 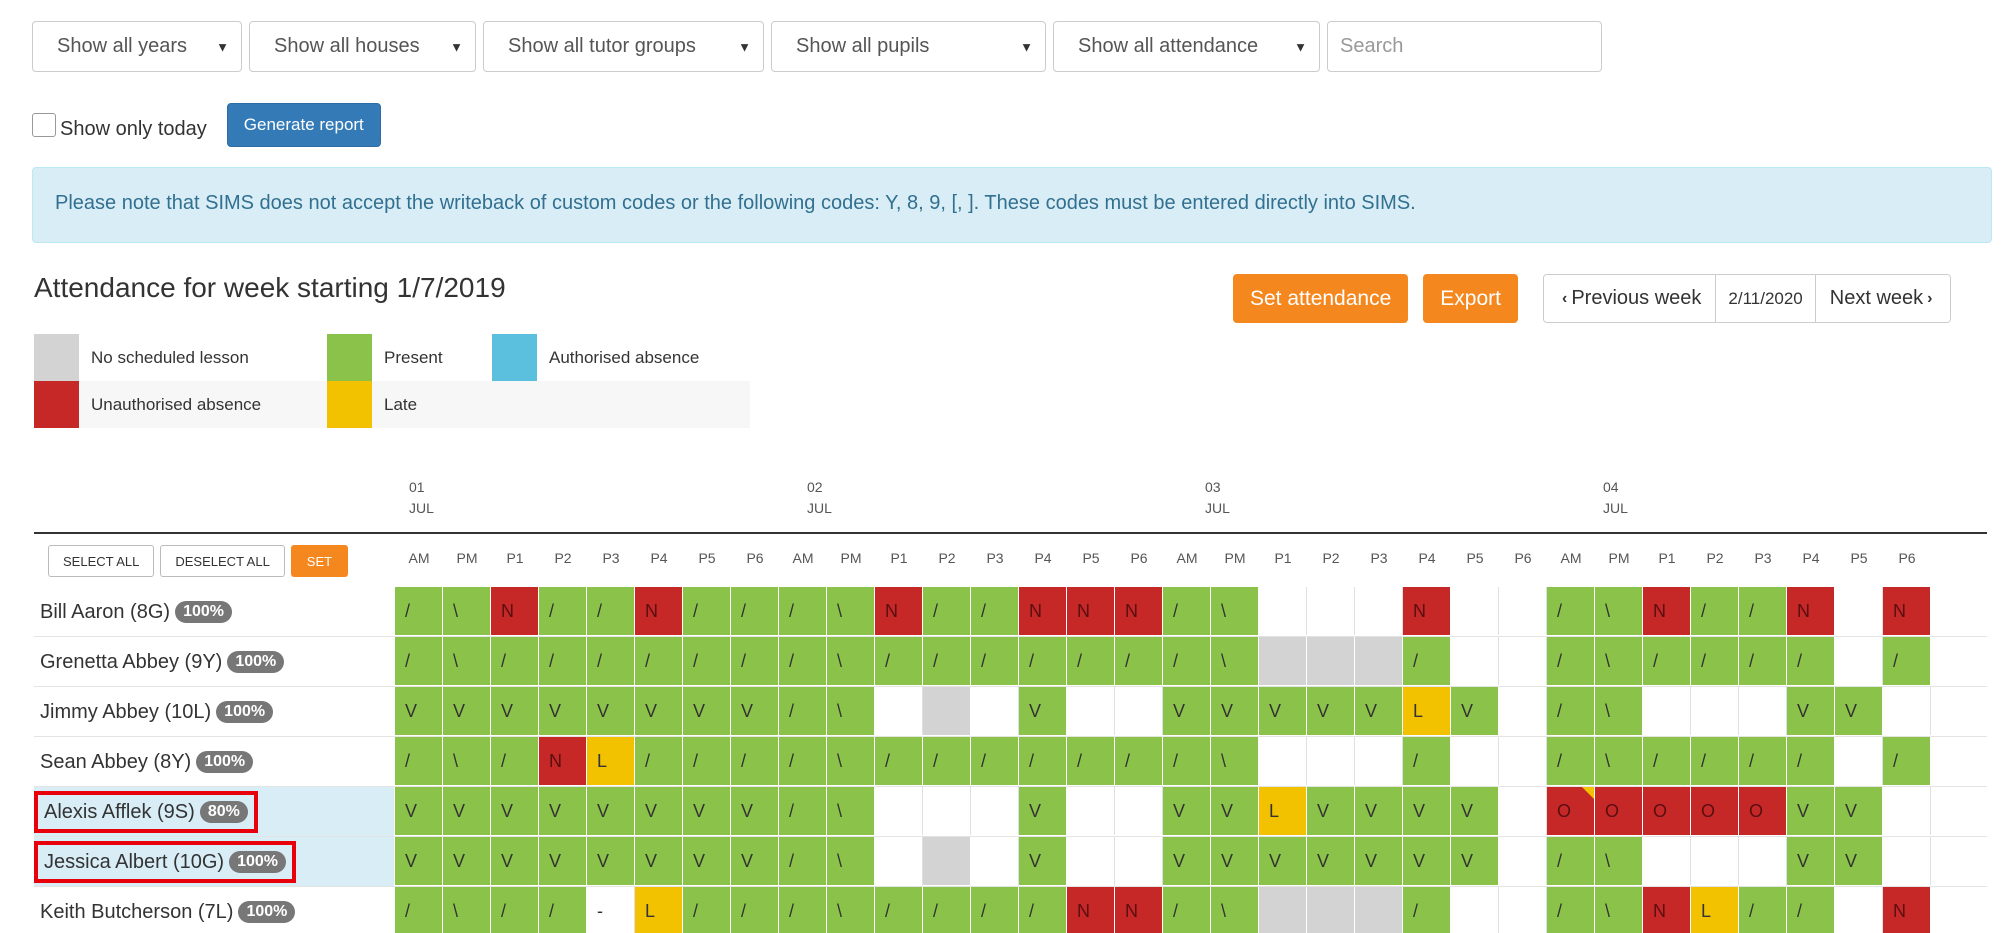 I want to click on pupil-name-cell: Grenetta Abbey (9Y) 100%, so click(x=162, y=662).